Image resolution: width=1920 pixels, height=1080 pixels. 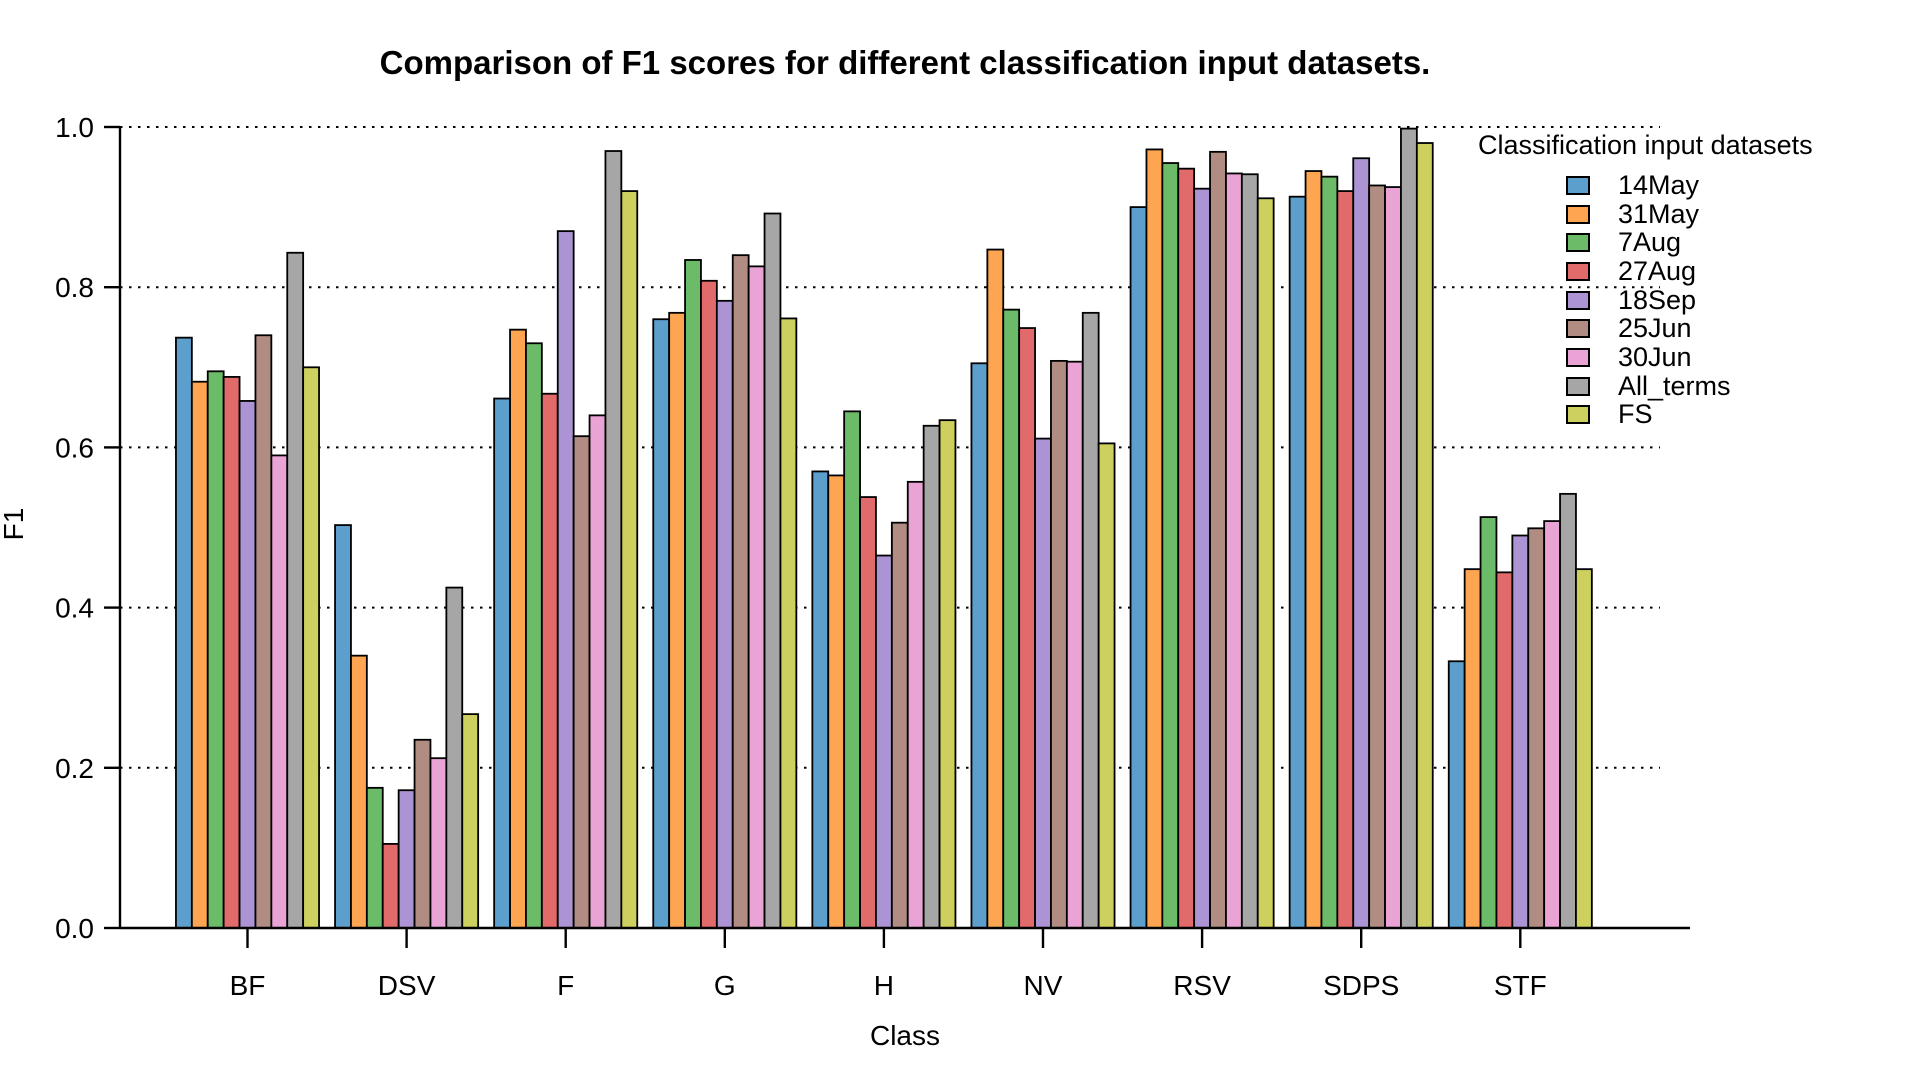 What do you see at coordinates (836, 701) in the screenshot?
I see `bar-H-31May` at bounding box center [836, 701].